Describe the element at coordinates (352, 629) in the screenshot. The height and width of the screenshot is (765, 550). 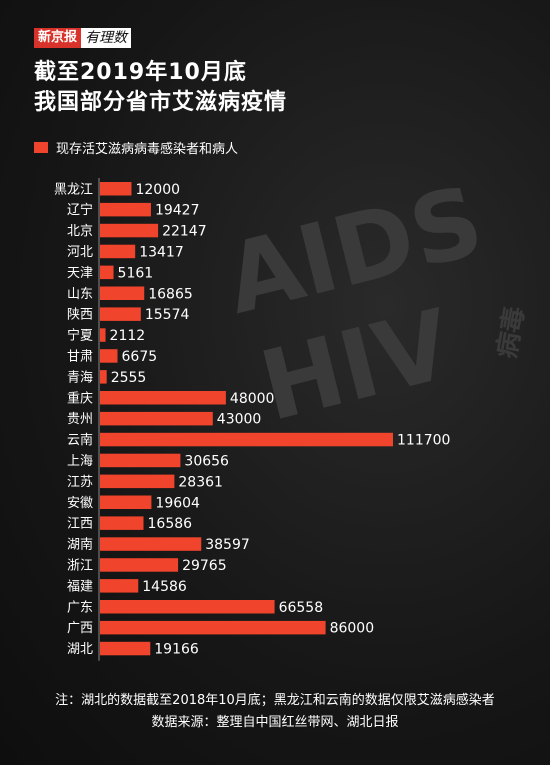
I see `value-label: 86000` at that location.